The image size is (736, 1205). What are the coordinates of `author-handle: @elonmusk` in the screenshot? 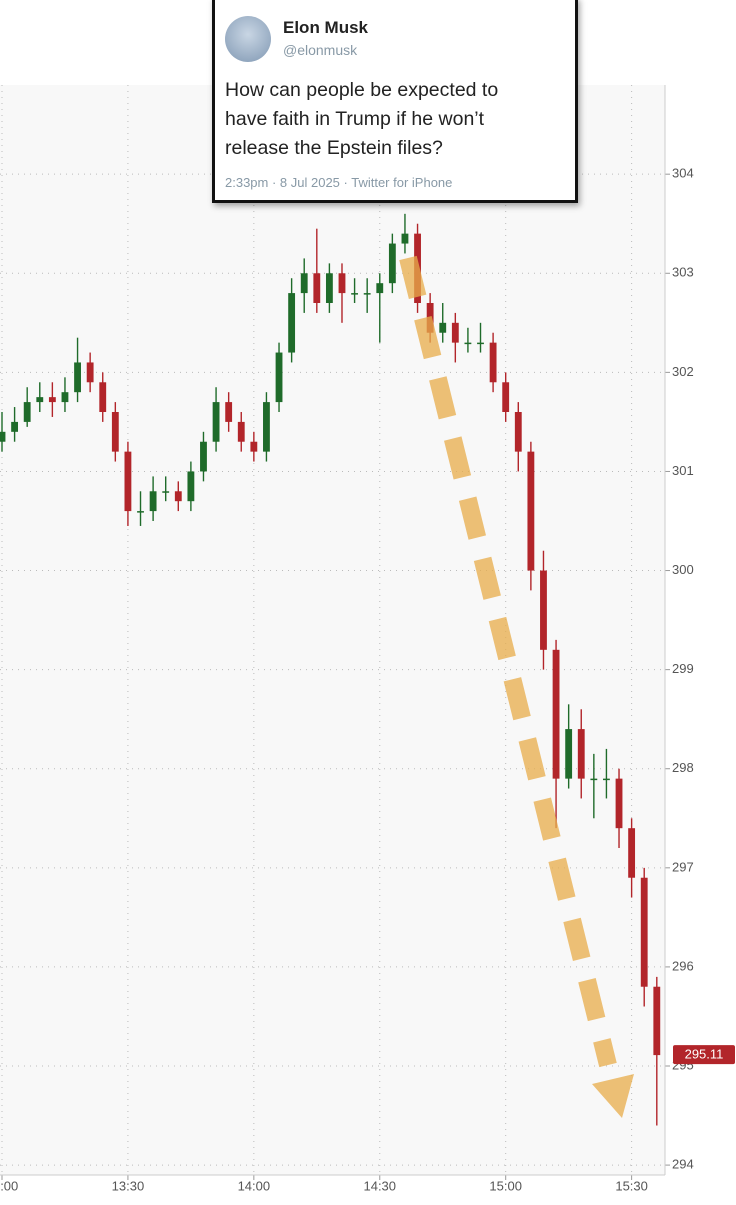 It's located at (320, 50).